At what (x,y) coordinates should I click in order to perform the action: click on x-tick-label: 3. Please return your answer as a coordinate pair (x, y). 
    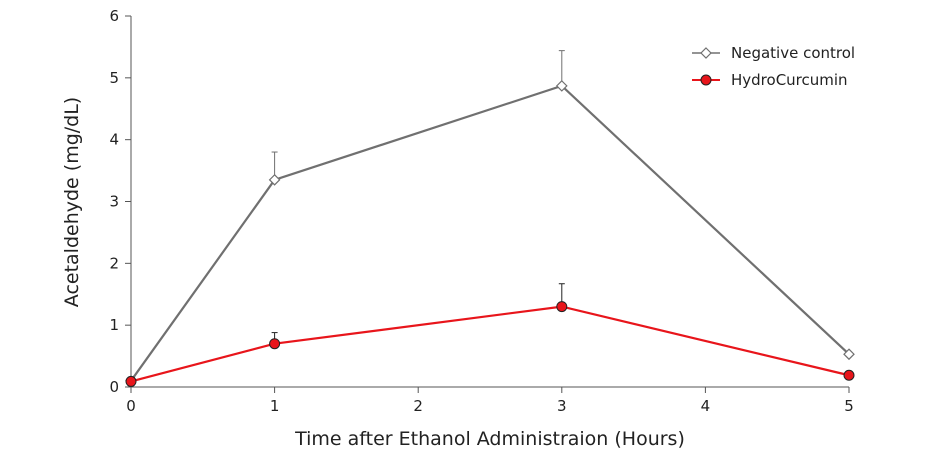
    Looking at the image, I should click on (562, 406).